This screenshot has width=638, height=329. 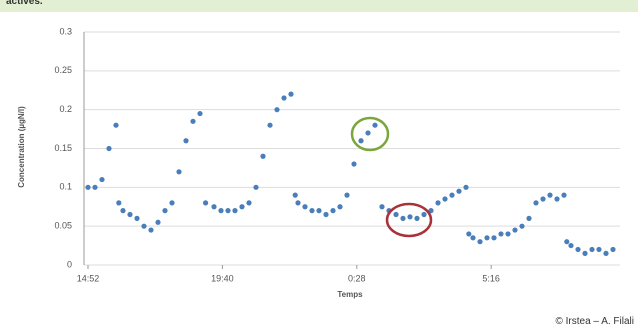 What do you see at coordinates (65, 187) in the screenshot?
I see `y-tick-label: 0.1` at bounding box center [65, 187].